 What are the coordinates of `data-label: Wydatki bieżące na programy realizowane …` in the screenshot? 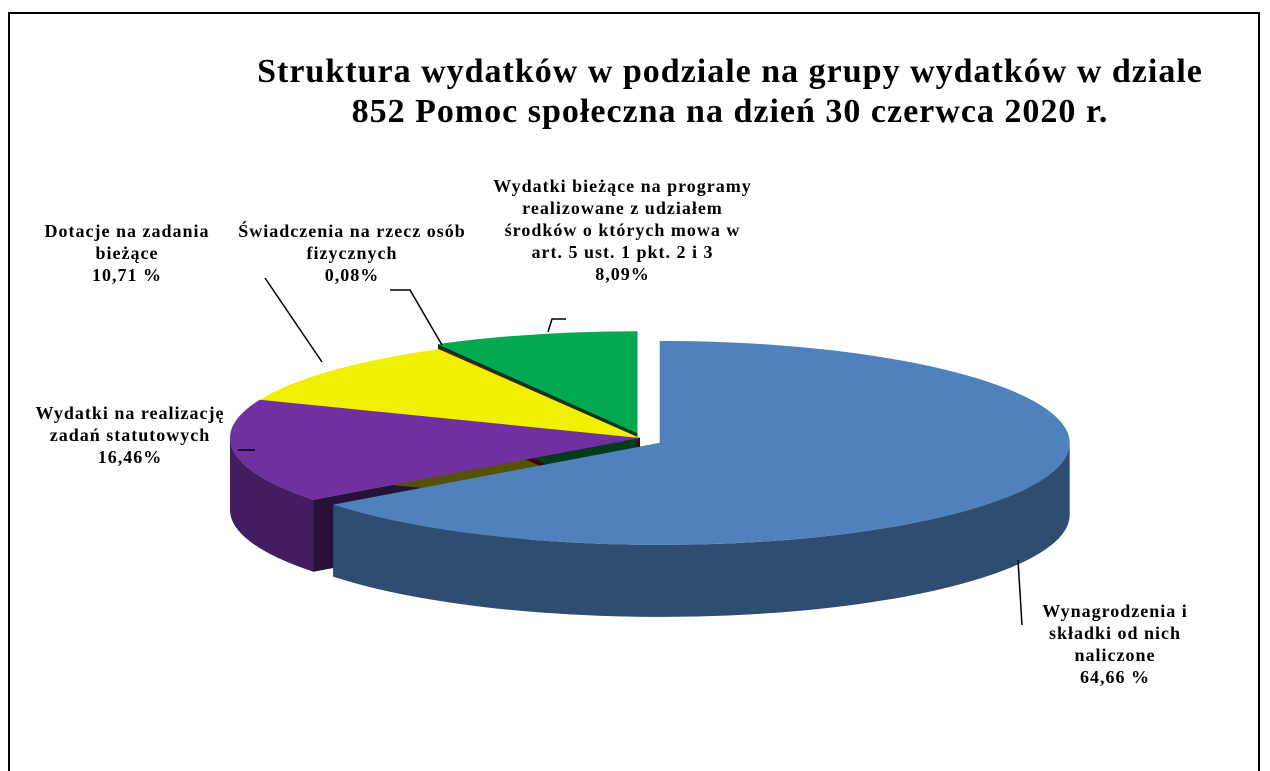 It's located at (622, 230).